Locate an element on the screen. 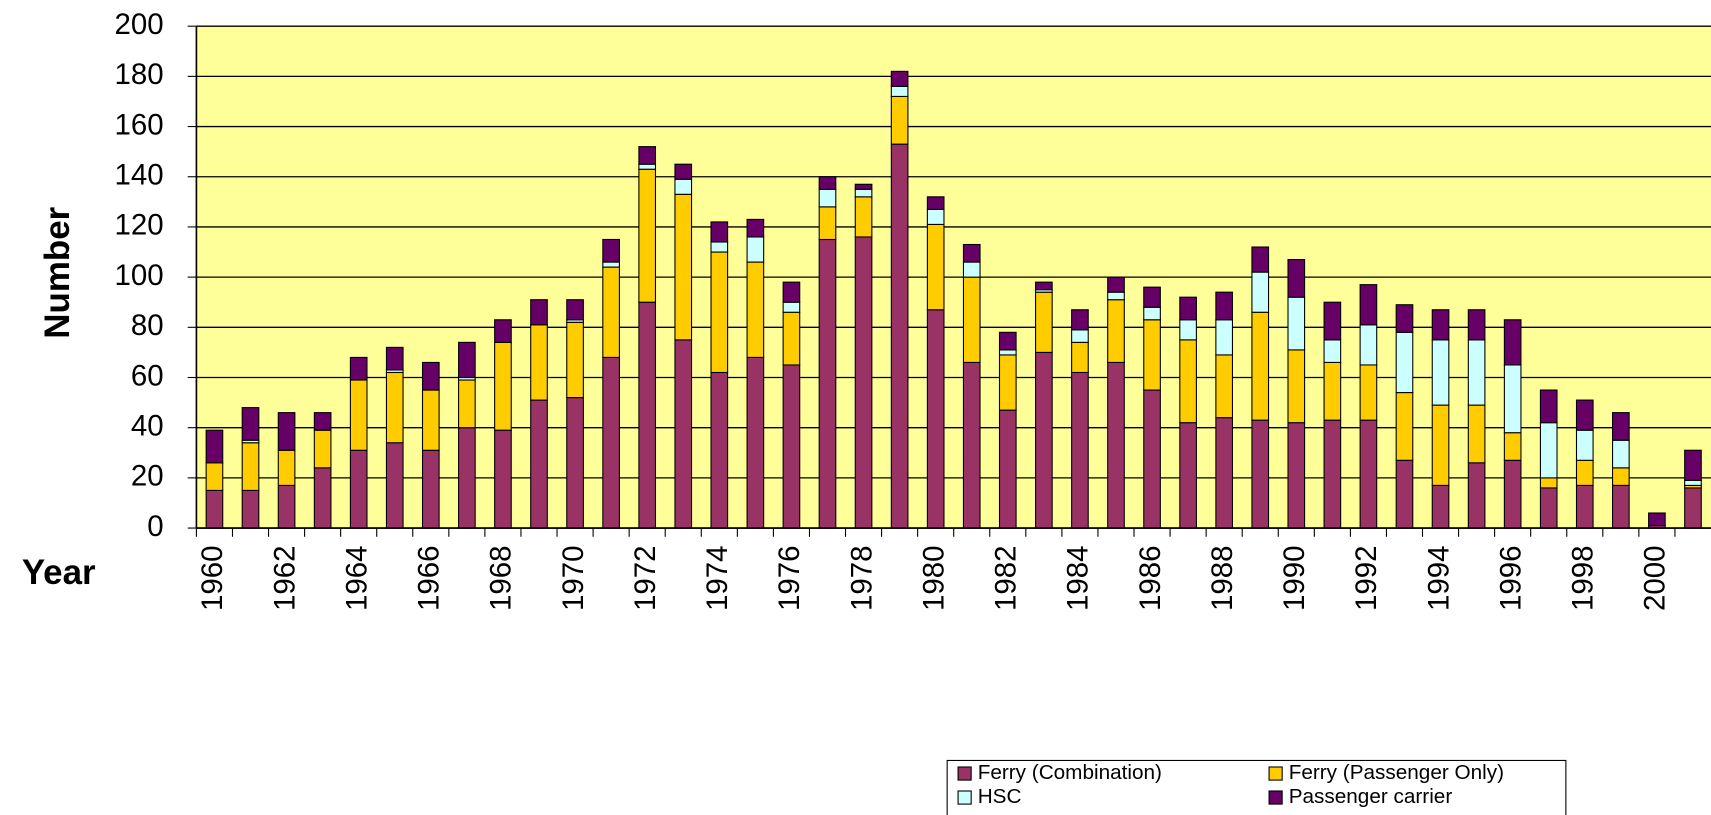 The image size is (1711, 815). x-tick-label: 1982 is located at coordinates (1006, 579).